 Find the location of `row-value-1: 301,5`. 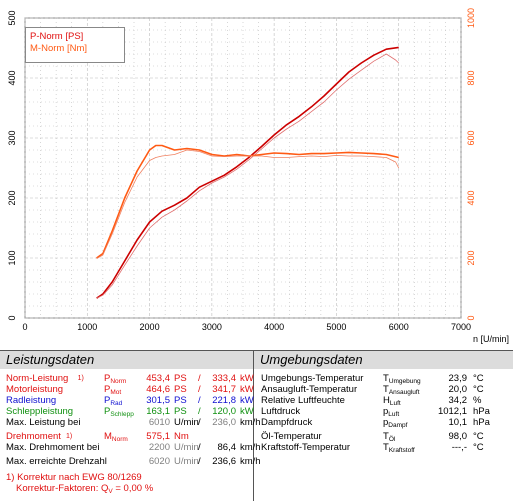

row-value-1: 301,5 is located at coordinates (158, 400).